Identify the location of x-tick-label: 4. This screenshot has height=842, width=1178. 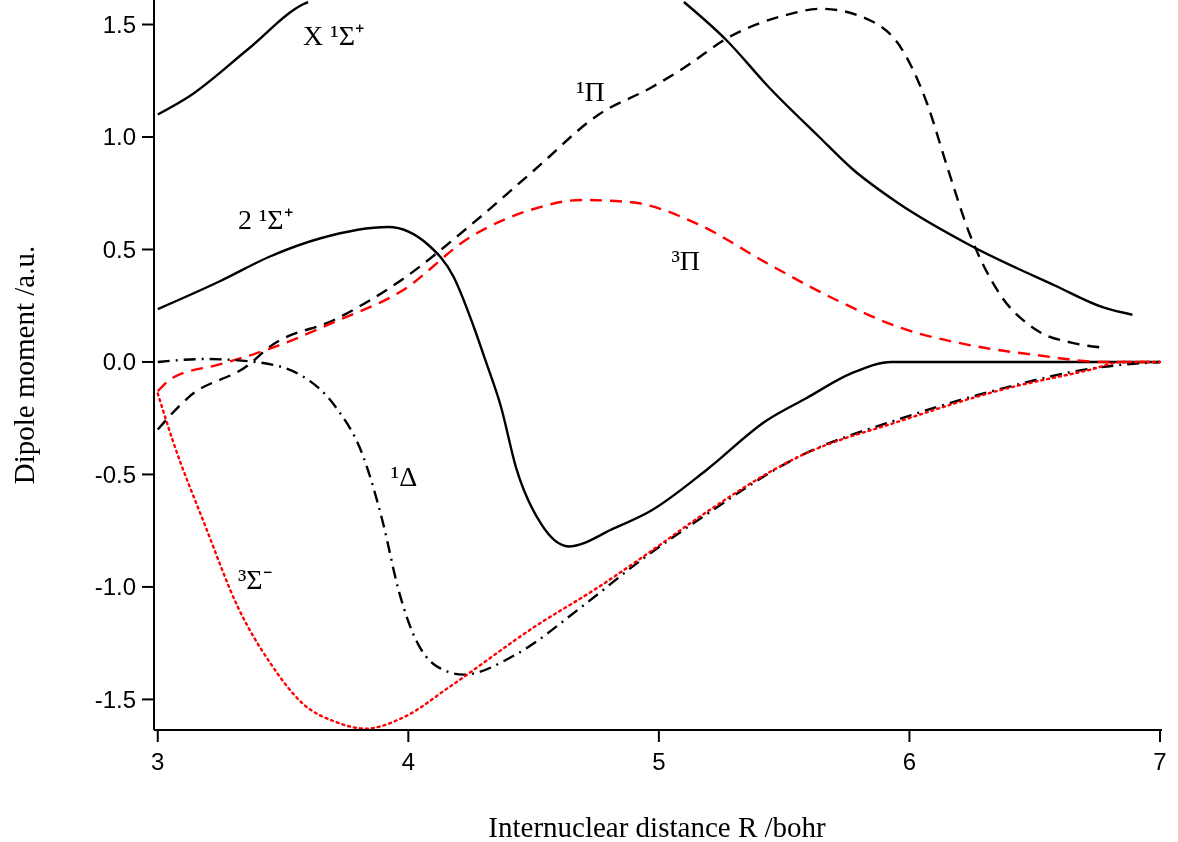
(408, 761).